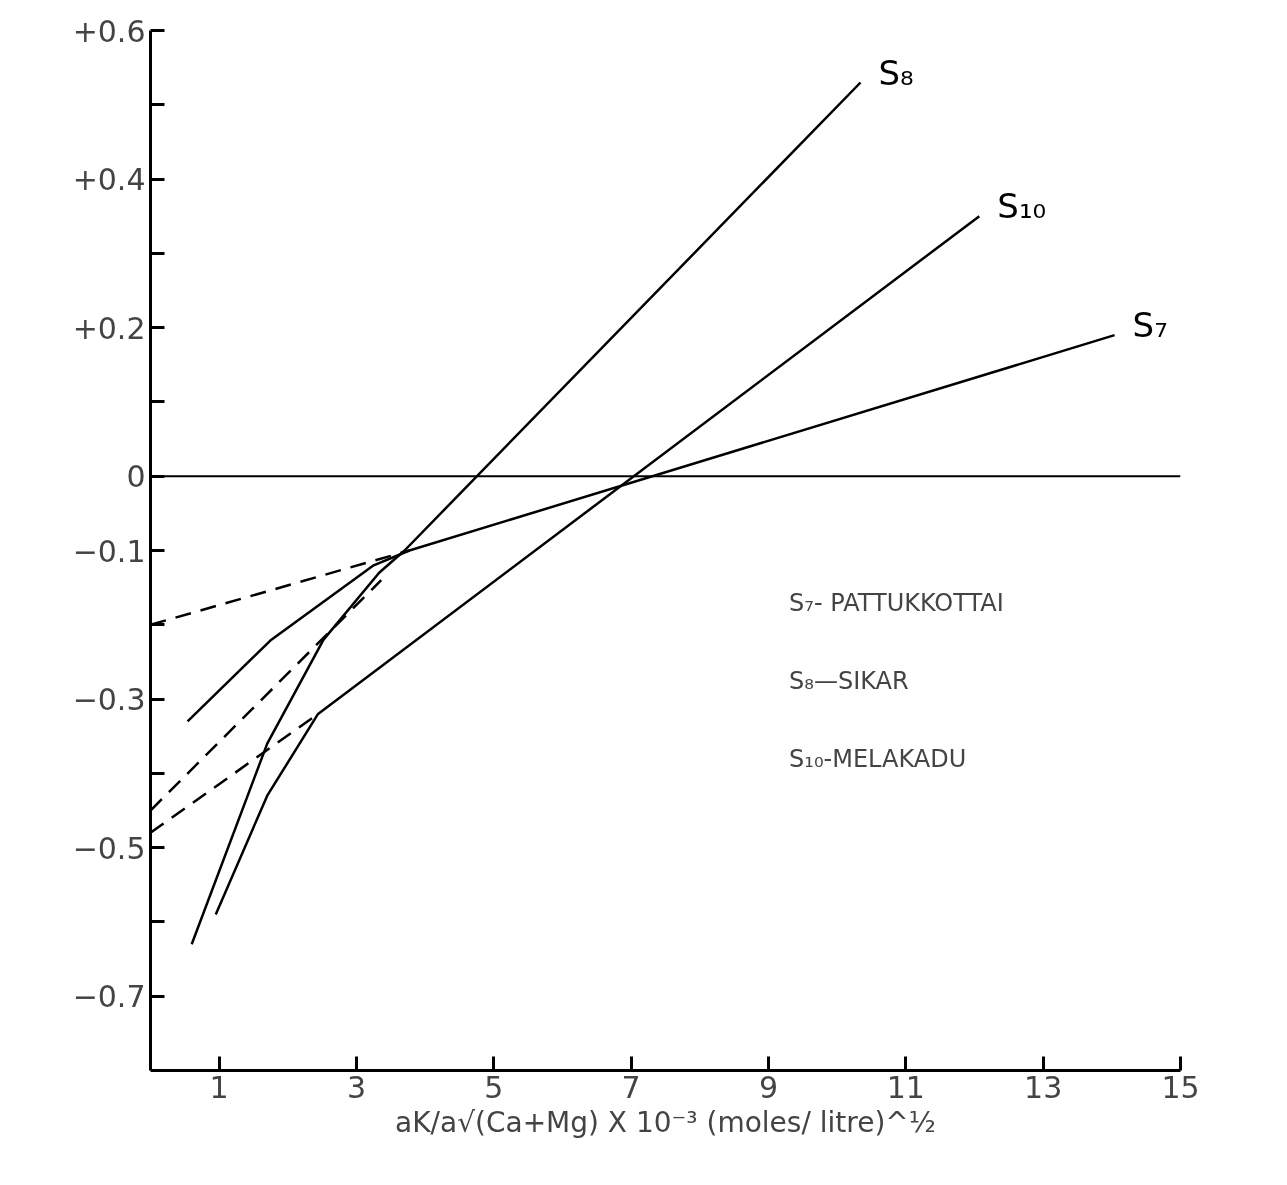  I want to click on y-tick-label: +0.4, so click(109, 180).